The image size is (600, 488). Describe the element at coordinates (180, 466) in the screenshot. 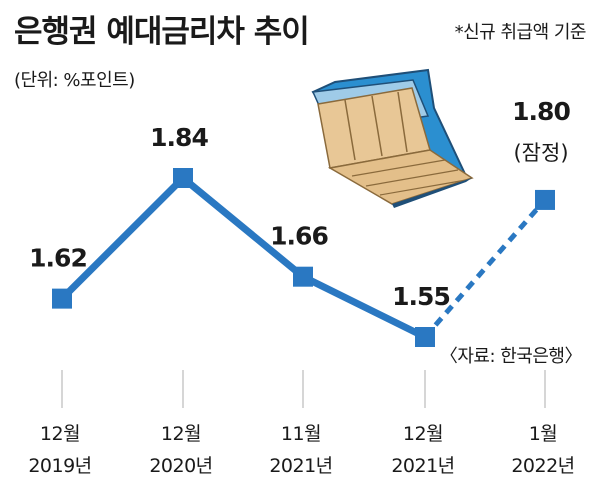

I see `x-tick-year-2: 2020년` at that location.